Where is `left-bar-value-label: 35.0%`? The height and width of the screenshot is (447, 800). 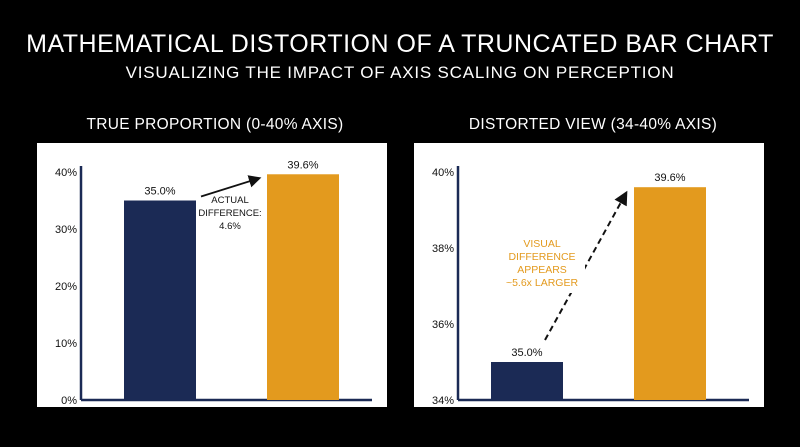
left-bar-value-label: 35.0% is located at coordinates (159, 192).